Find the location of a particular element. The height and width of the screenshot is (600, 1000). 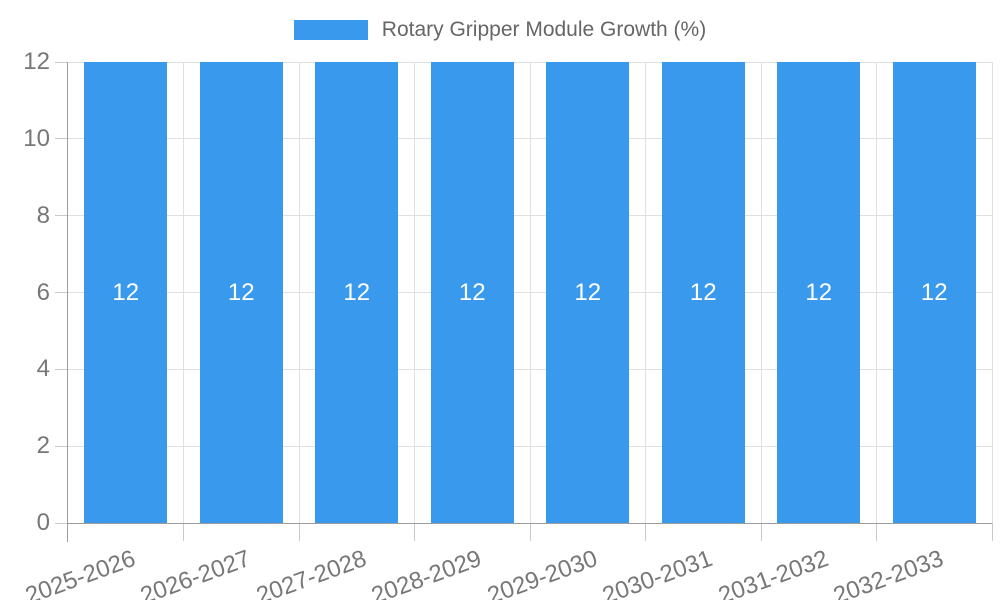

y-axis-tick-label: 10 is located at coordinates (36, 138).